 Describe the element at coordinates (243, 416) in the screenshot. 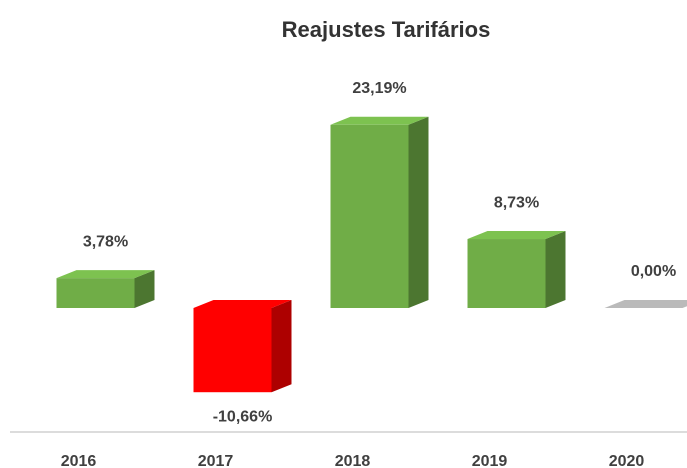

I see `value-label: -10,66%` at that location.